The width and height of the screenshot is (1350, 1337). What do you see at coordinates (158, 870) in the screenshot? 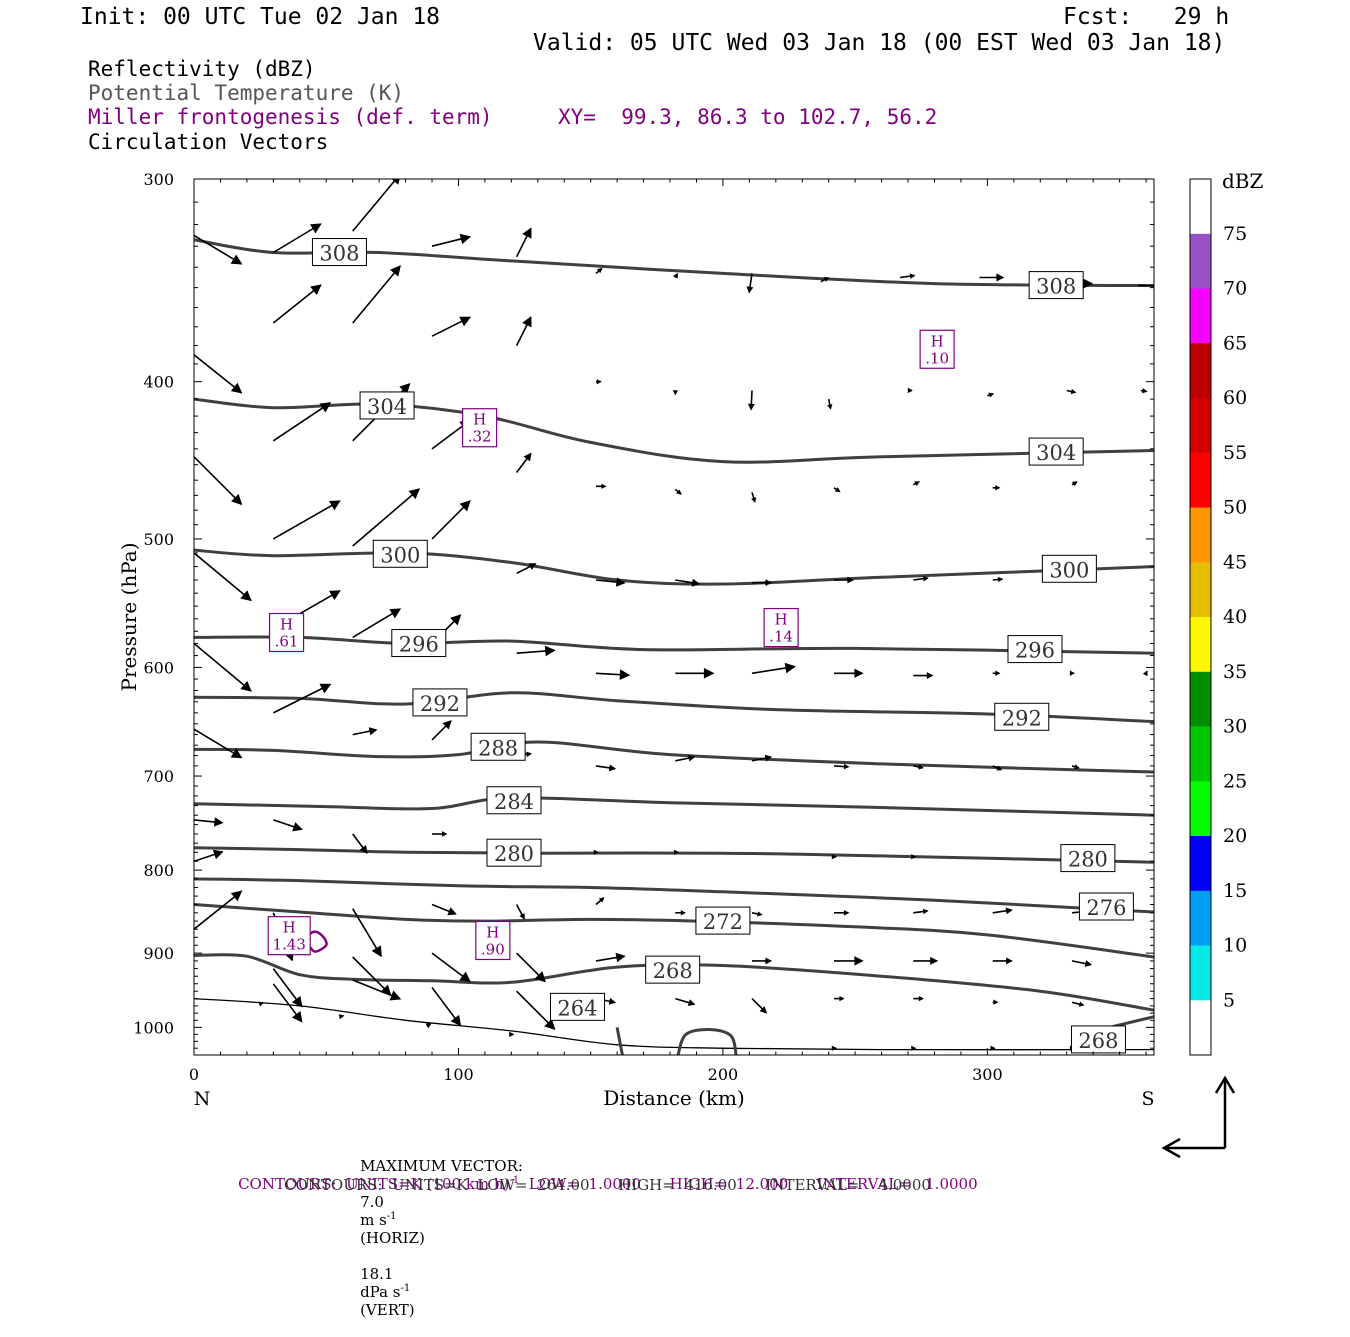
I see `y-tick-label: 800` at bounding box center [158, 870].